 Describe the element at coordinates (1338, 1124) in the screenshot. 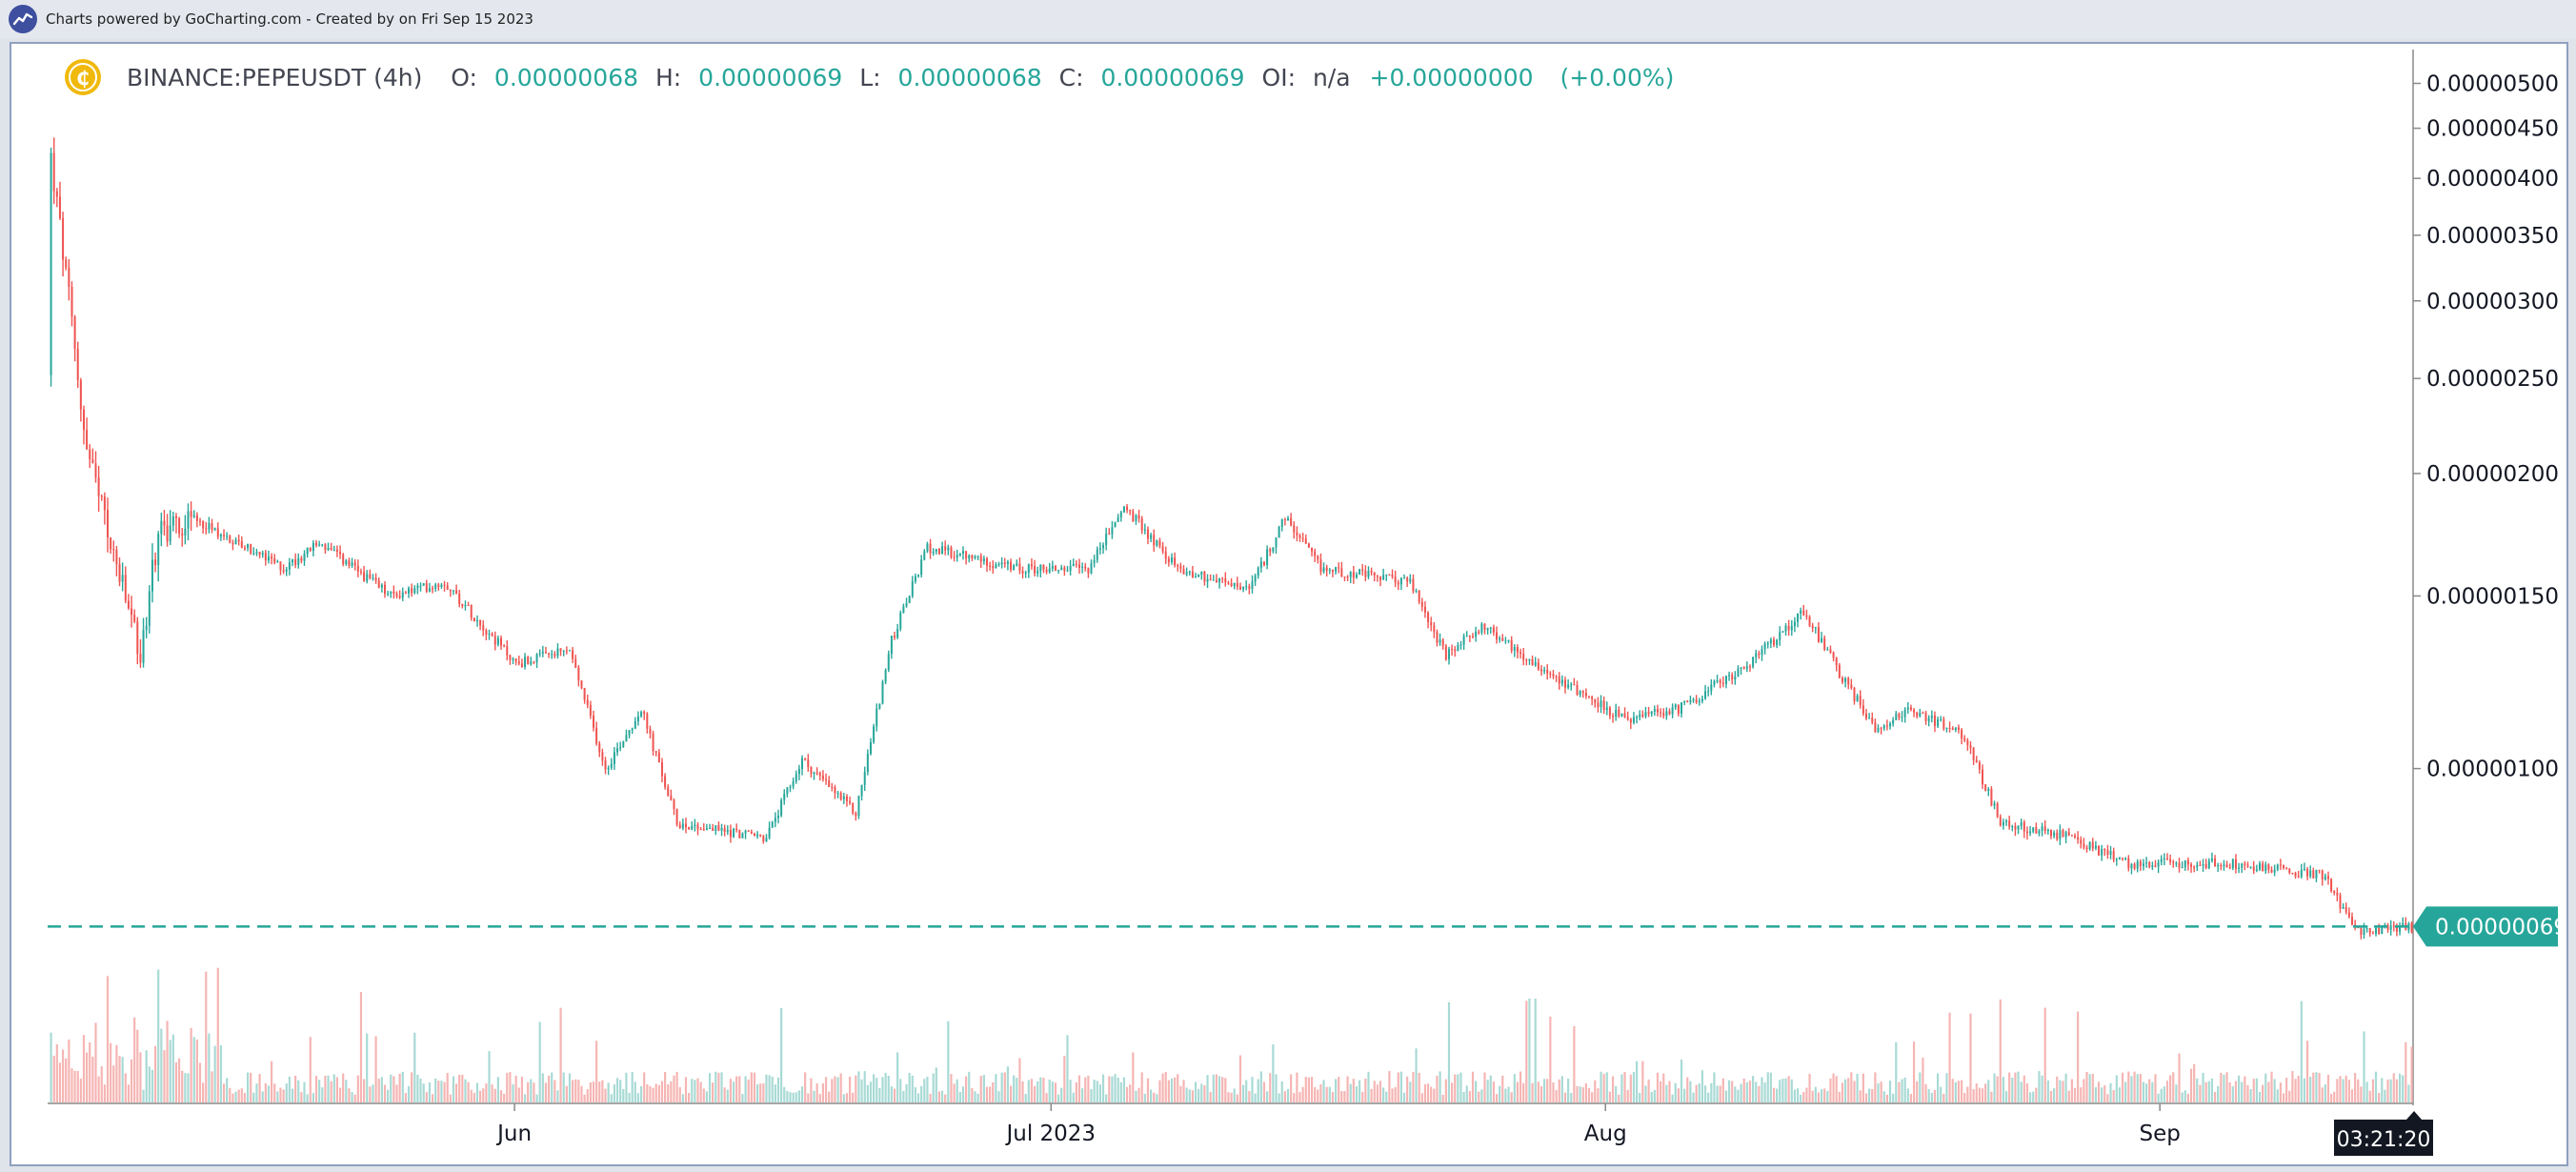

I see `time-axis: Jun Jul 2023 Aug Sep` at that location.